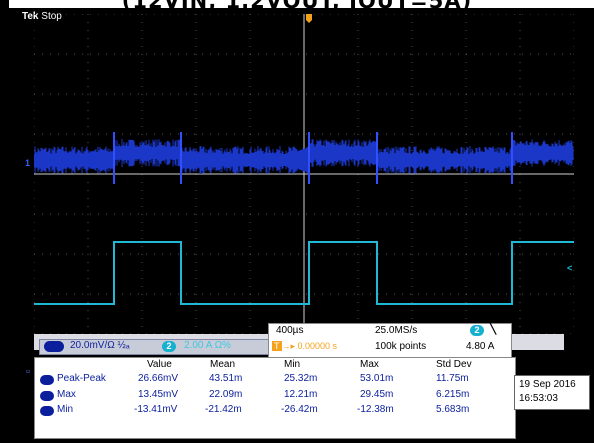  I want to click on cell-std-dev: 11.75m, so click(452, 378).